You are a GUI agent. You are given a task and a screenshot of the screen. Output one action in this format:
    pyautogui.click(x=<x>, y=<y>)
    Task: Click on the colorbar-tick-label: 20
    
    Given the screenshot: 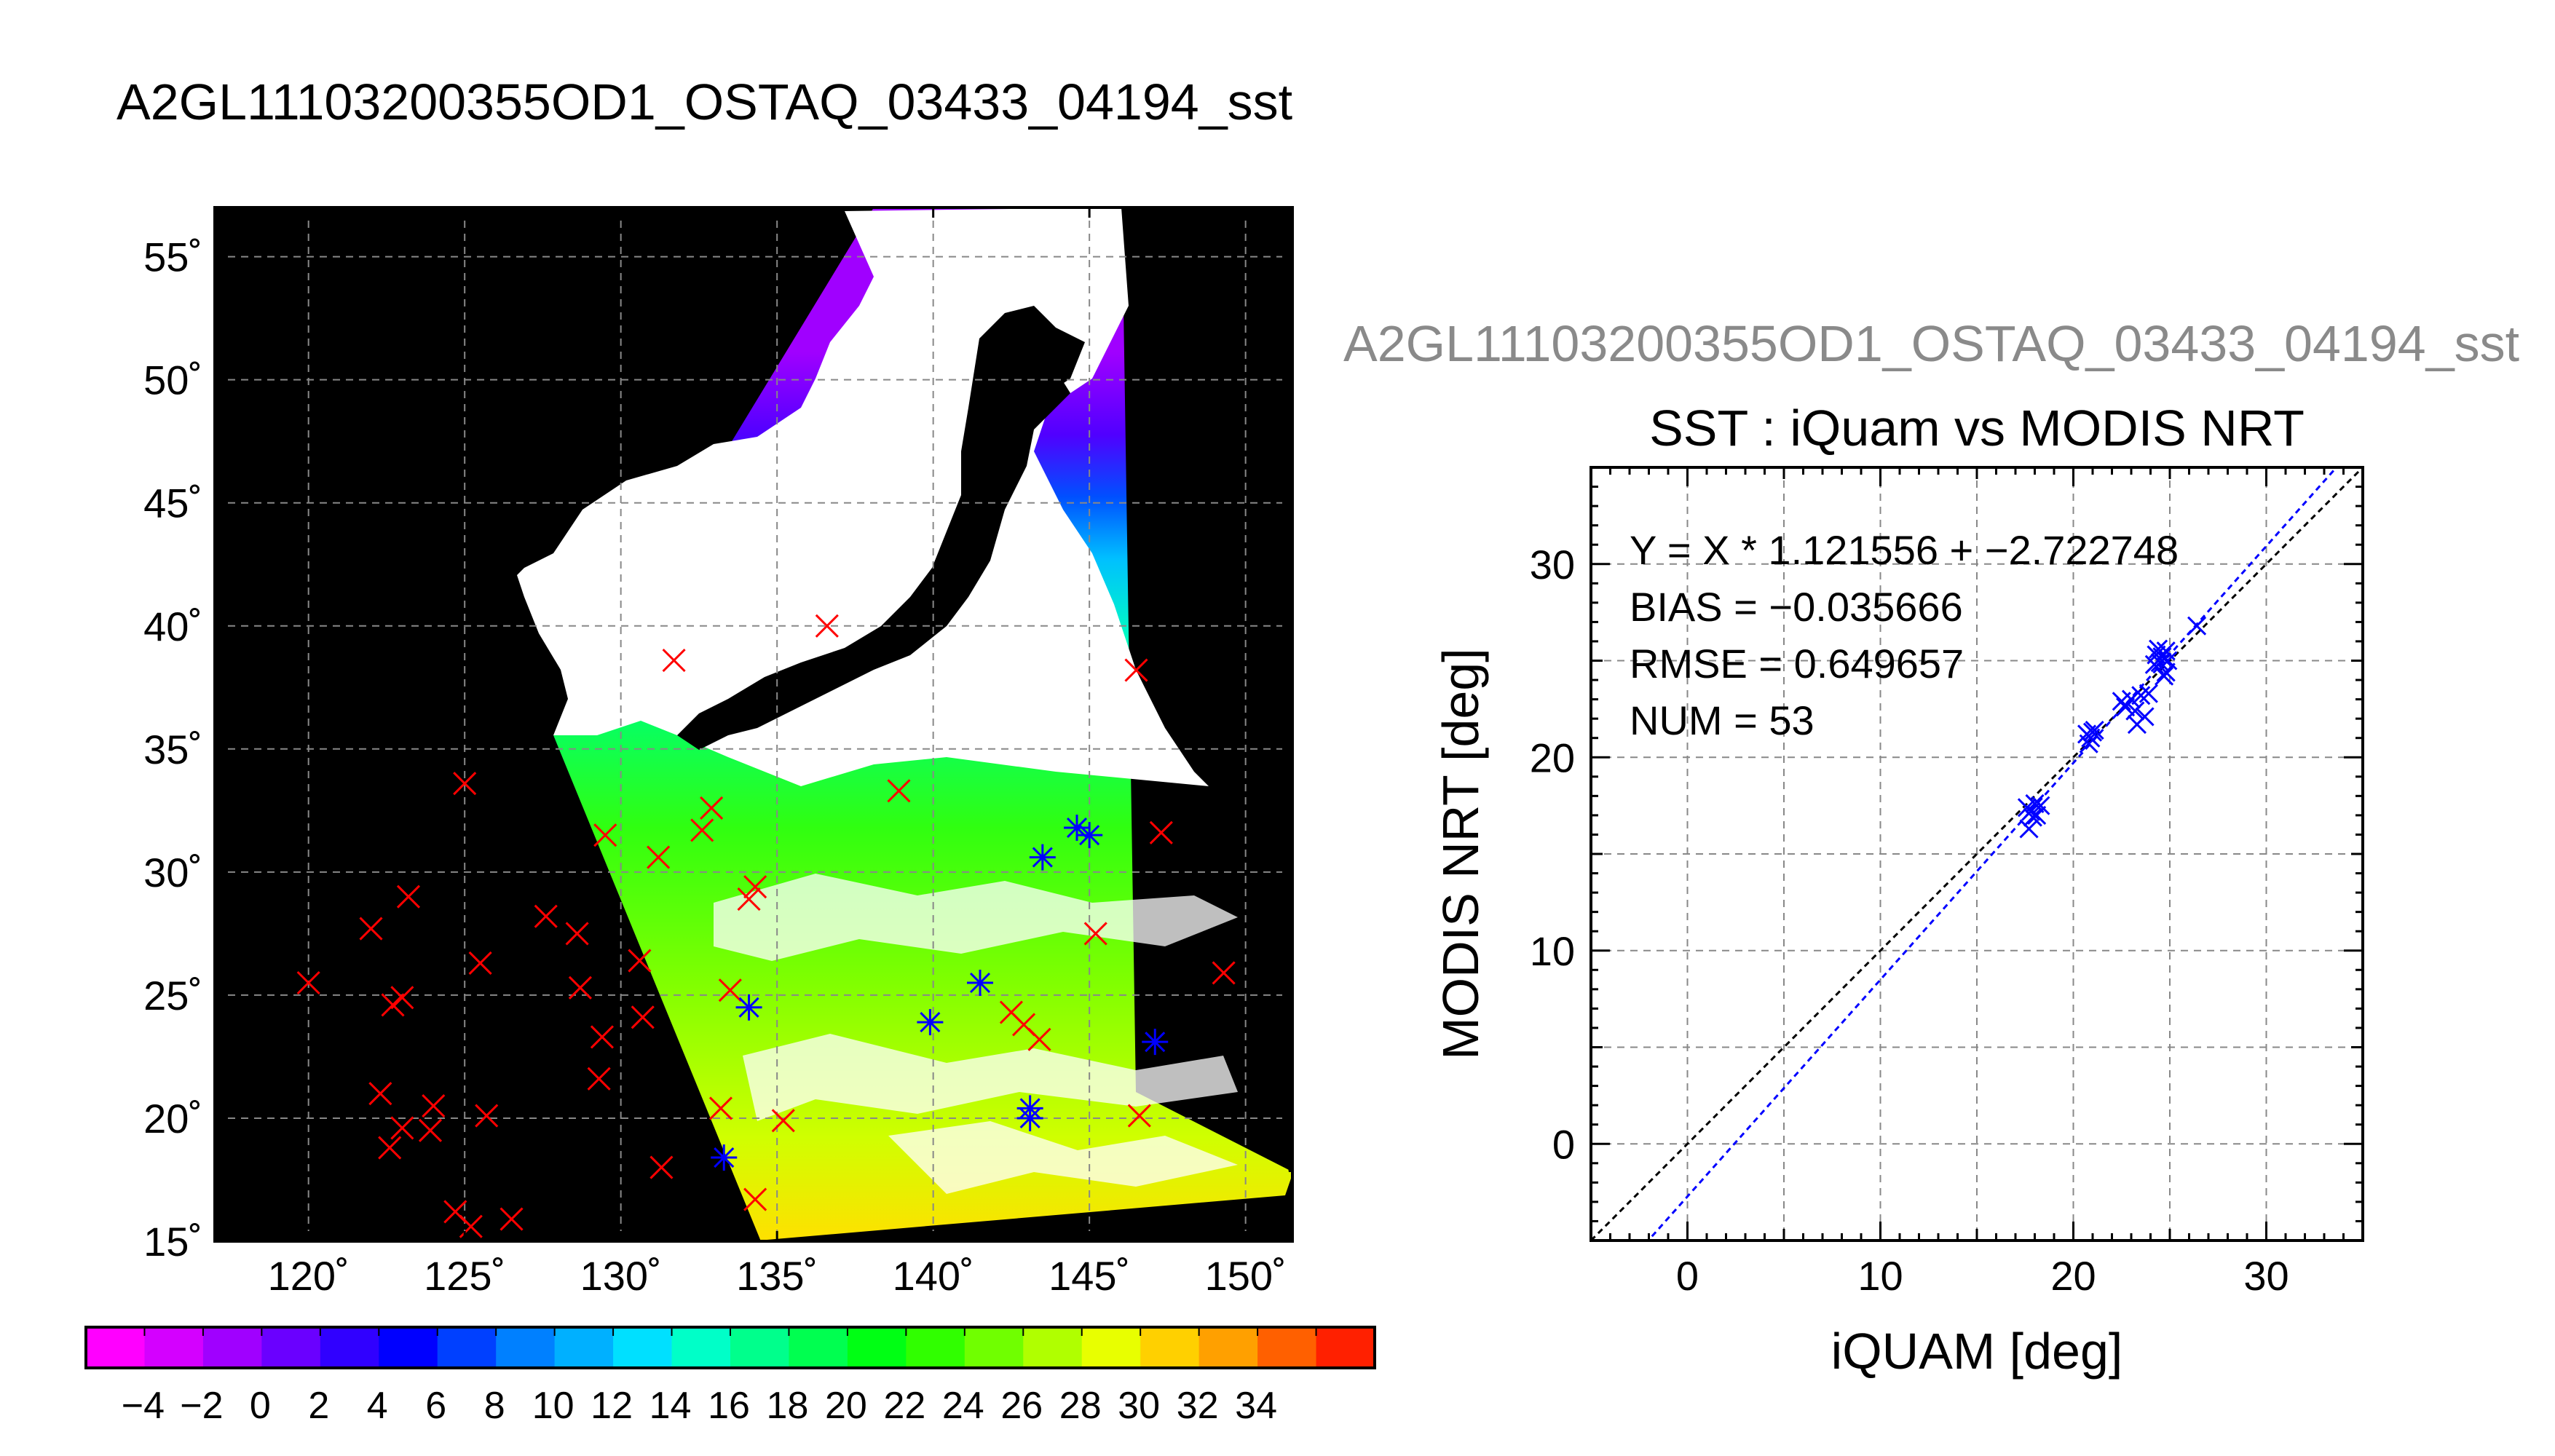 What is the action you would take?
    pyautogui.click(x=846, y=1406)
    